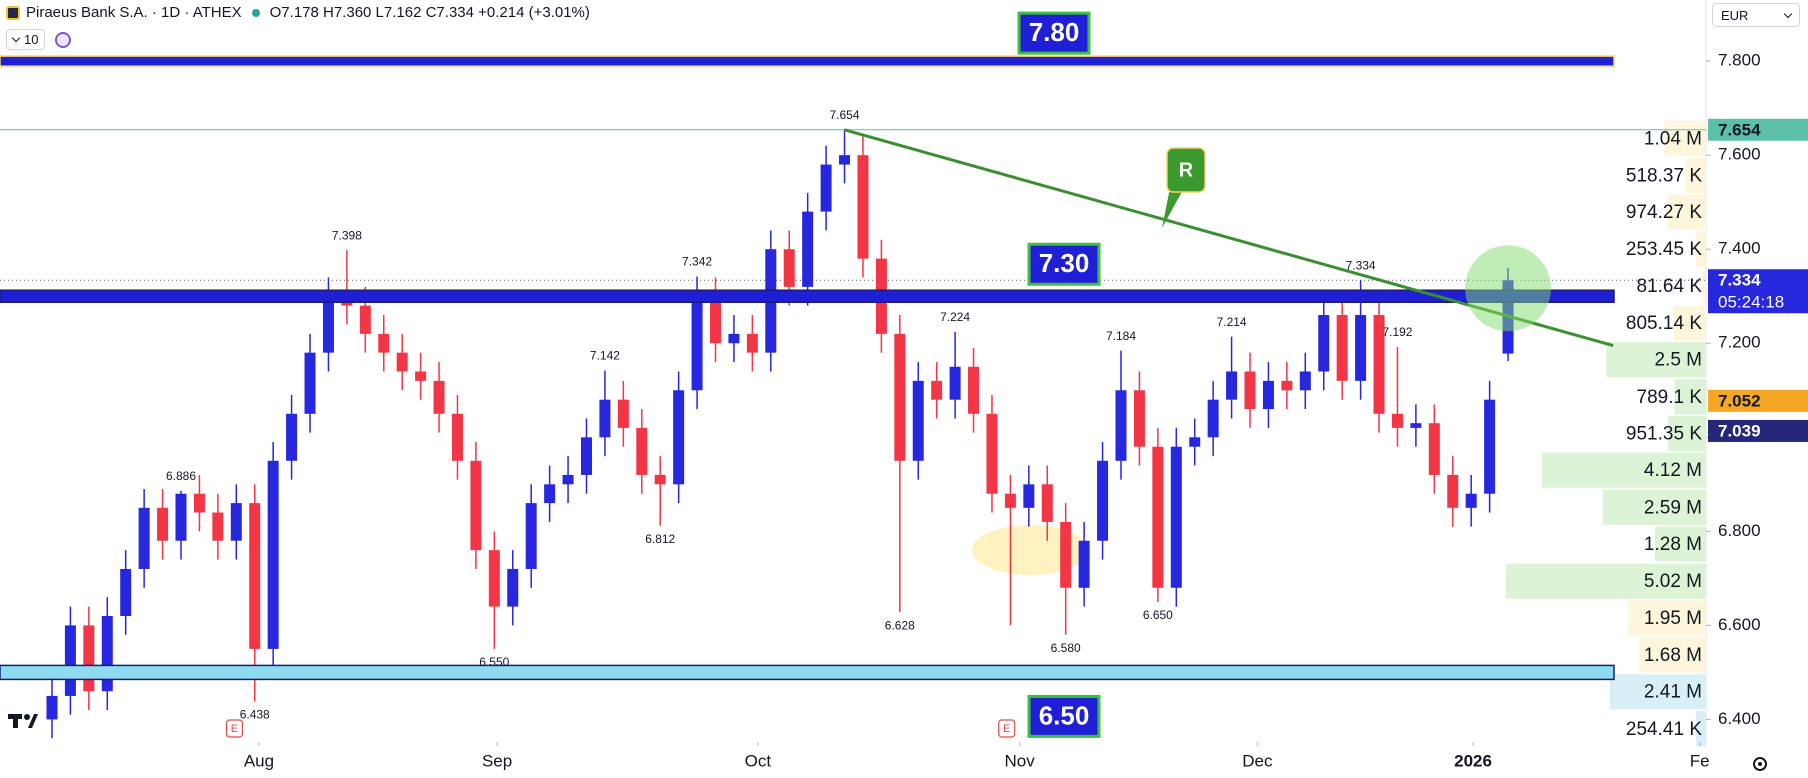 The width and height of the screenshot is (1808, 778). Describe the element at coordinates (1739, 400) in the screenshot. I see `price-tag-label: 7.052` at that location.